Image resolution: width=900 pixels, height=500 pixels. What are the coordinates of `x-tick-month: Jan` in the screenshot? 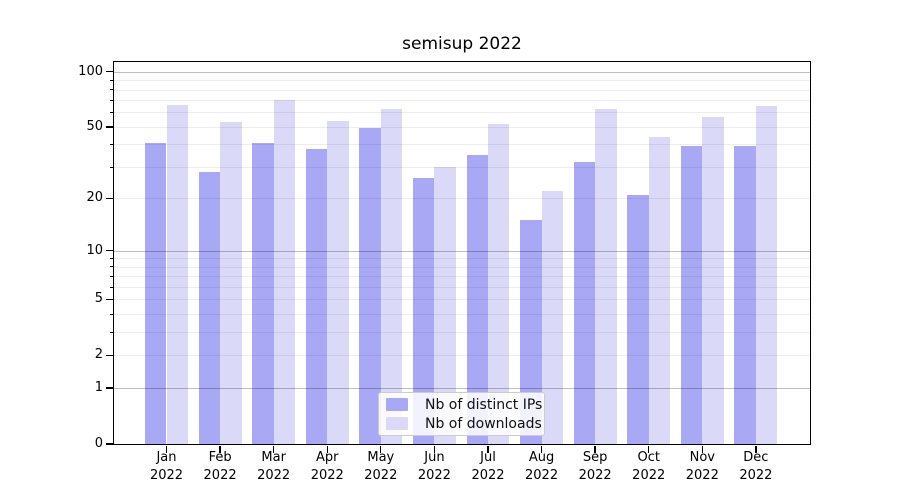 It's located at (166, 457).